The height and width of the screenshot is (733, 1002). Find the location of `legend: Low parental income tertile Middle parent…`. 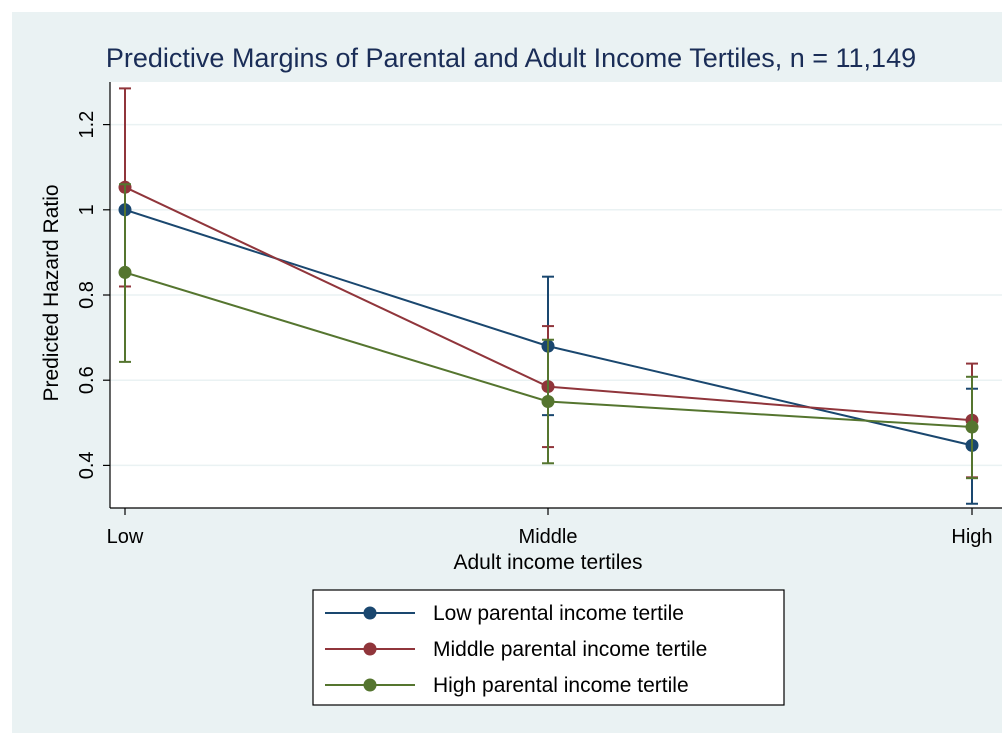

legend: Low parental income tertile Middle parent… is located at coordinates (548, 647).